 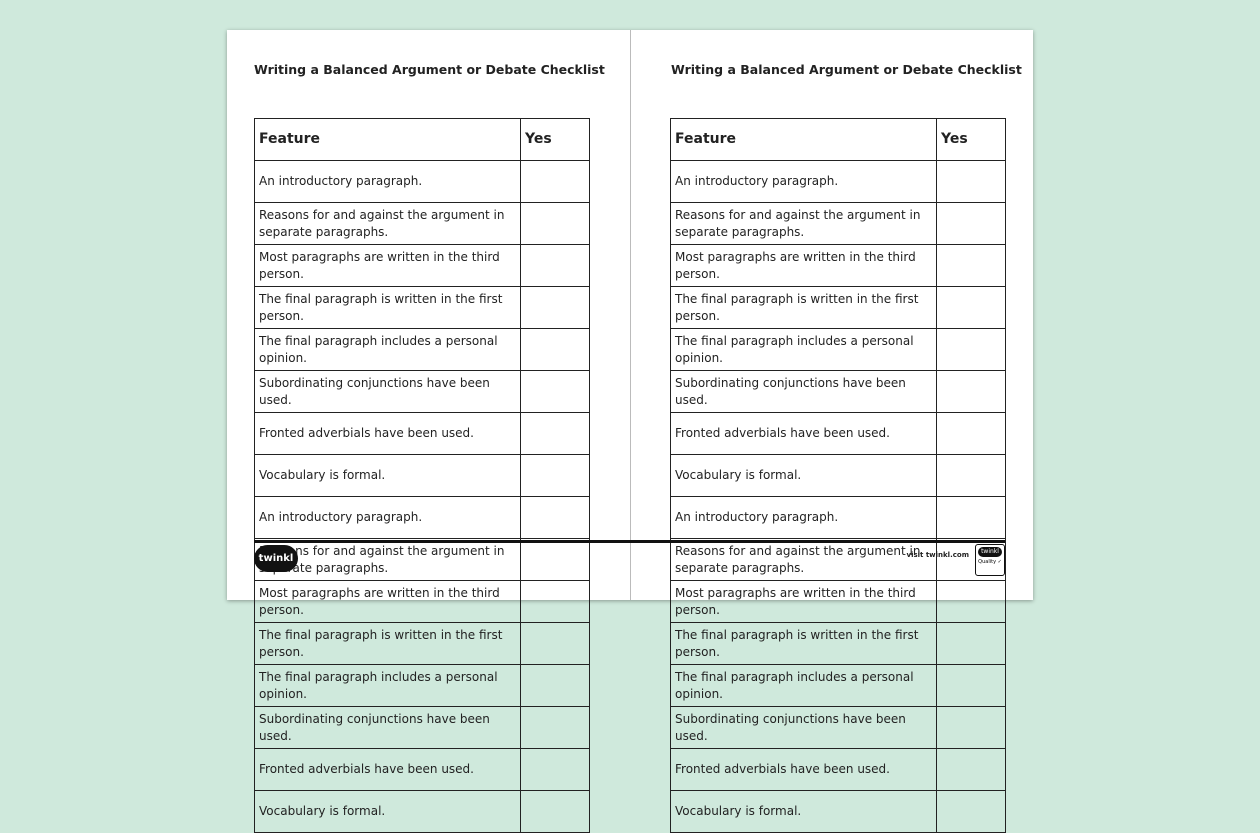 I want to click on footer-rule, so click(x=629, y=541).